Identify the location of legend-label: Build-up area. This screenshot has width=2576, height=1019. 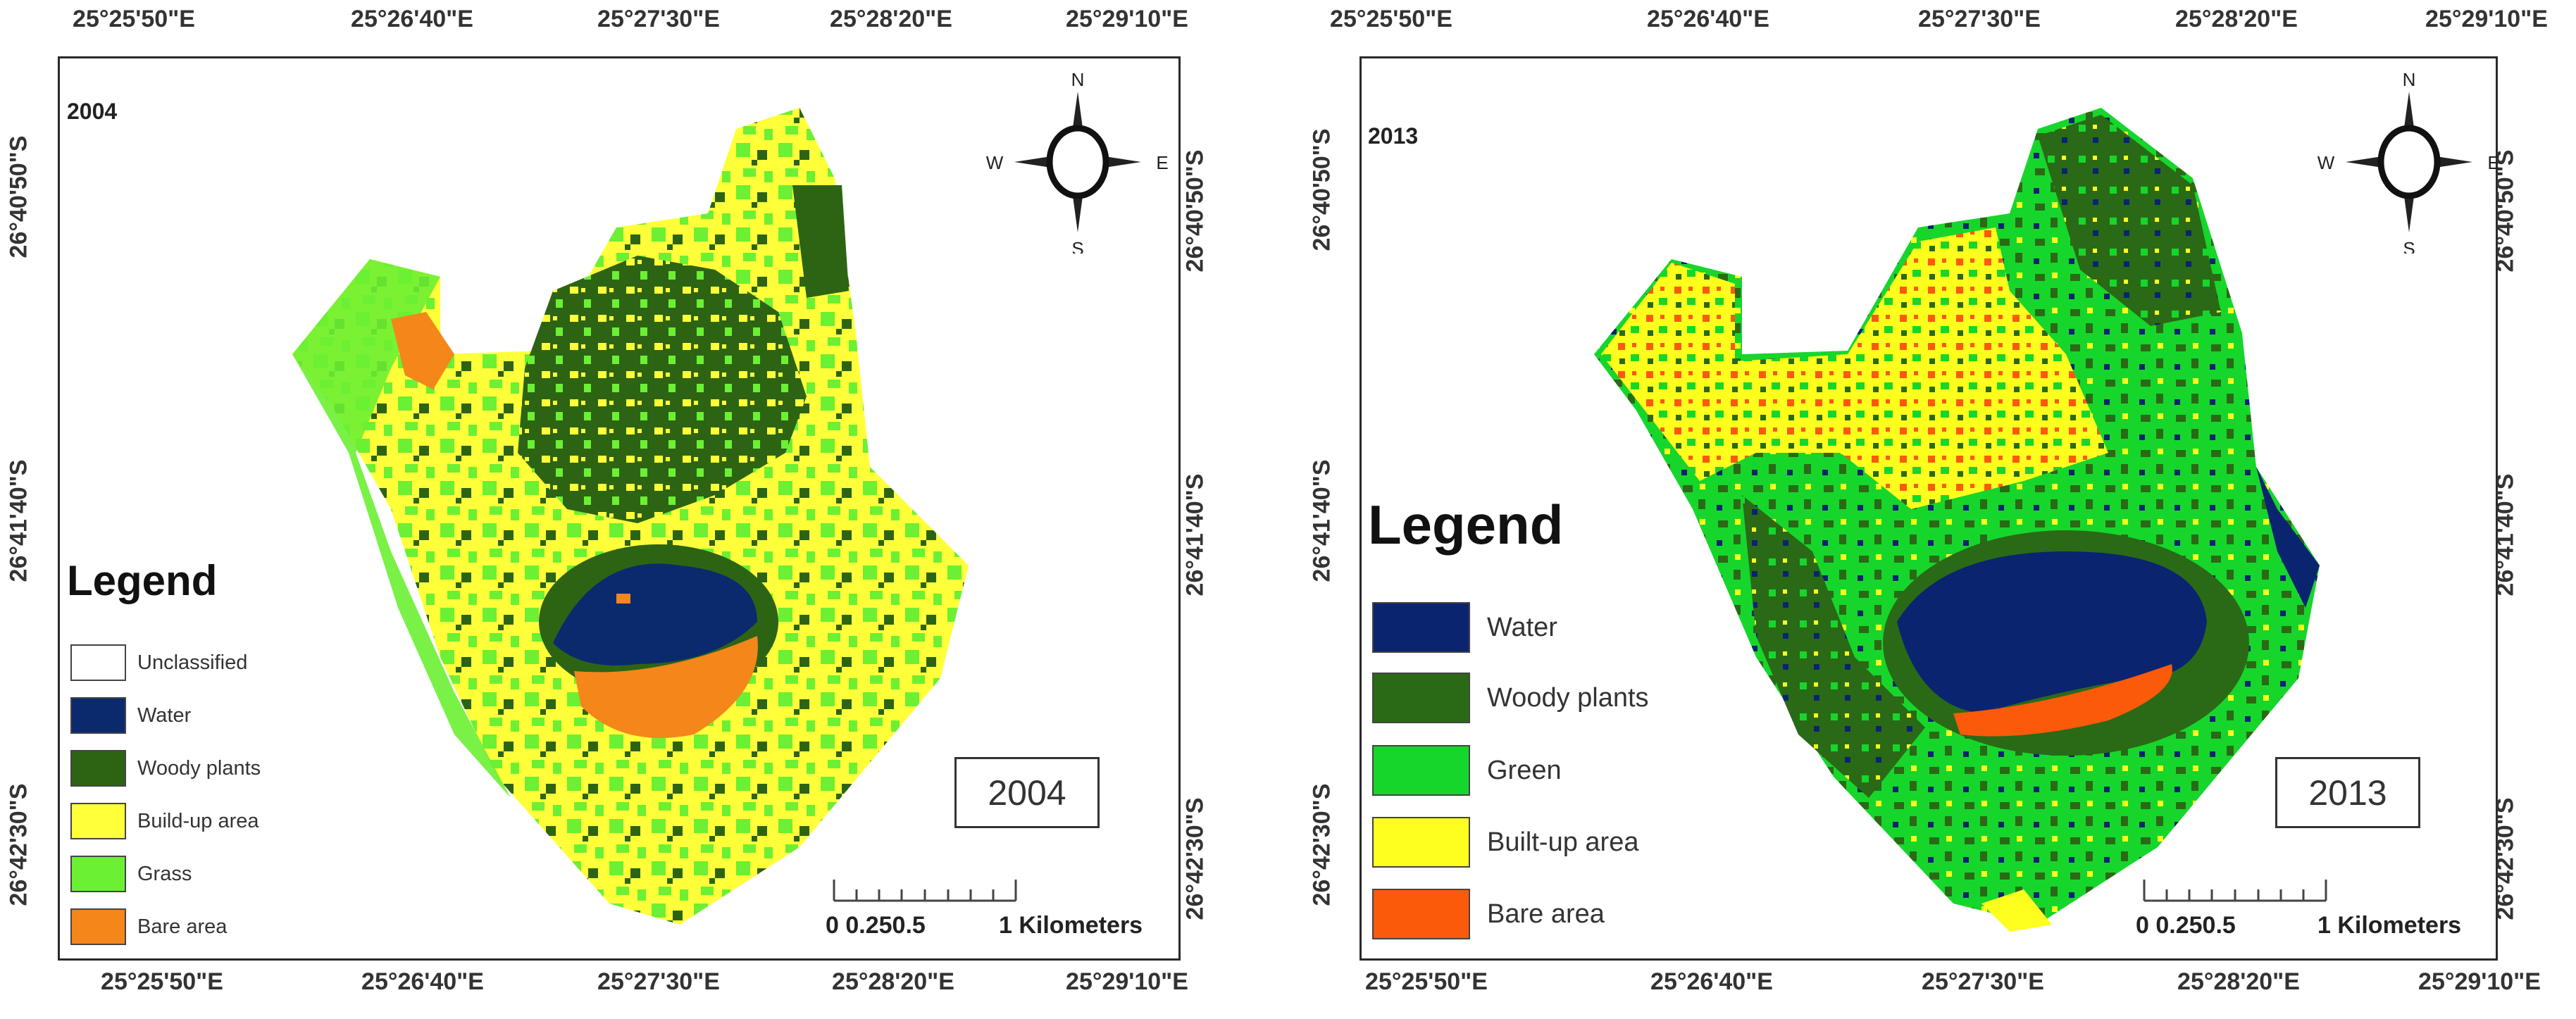
(198, 820).